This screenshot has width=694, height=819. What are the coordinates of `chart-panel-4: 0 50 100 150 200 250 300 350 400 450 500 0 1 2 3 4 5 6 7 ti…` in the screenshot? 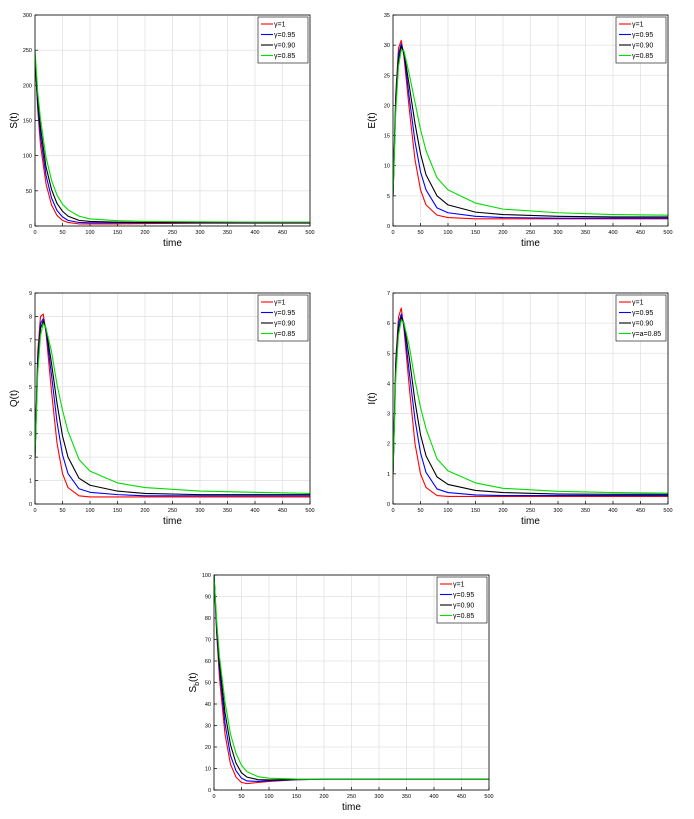 It's located at (520, 409).